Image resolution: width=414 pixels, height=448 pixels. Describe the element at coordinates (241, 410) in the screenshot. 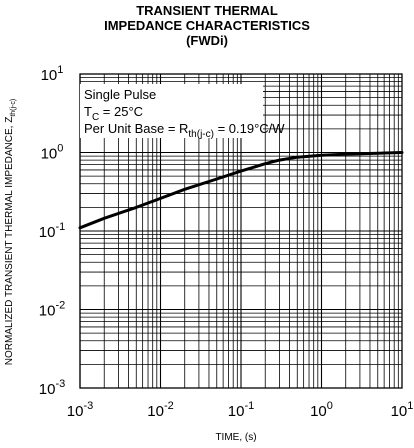

I see `x-tick-label: 10⁻¹` at that location.